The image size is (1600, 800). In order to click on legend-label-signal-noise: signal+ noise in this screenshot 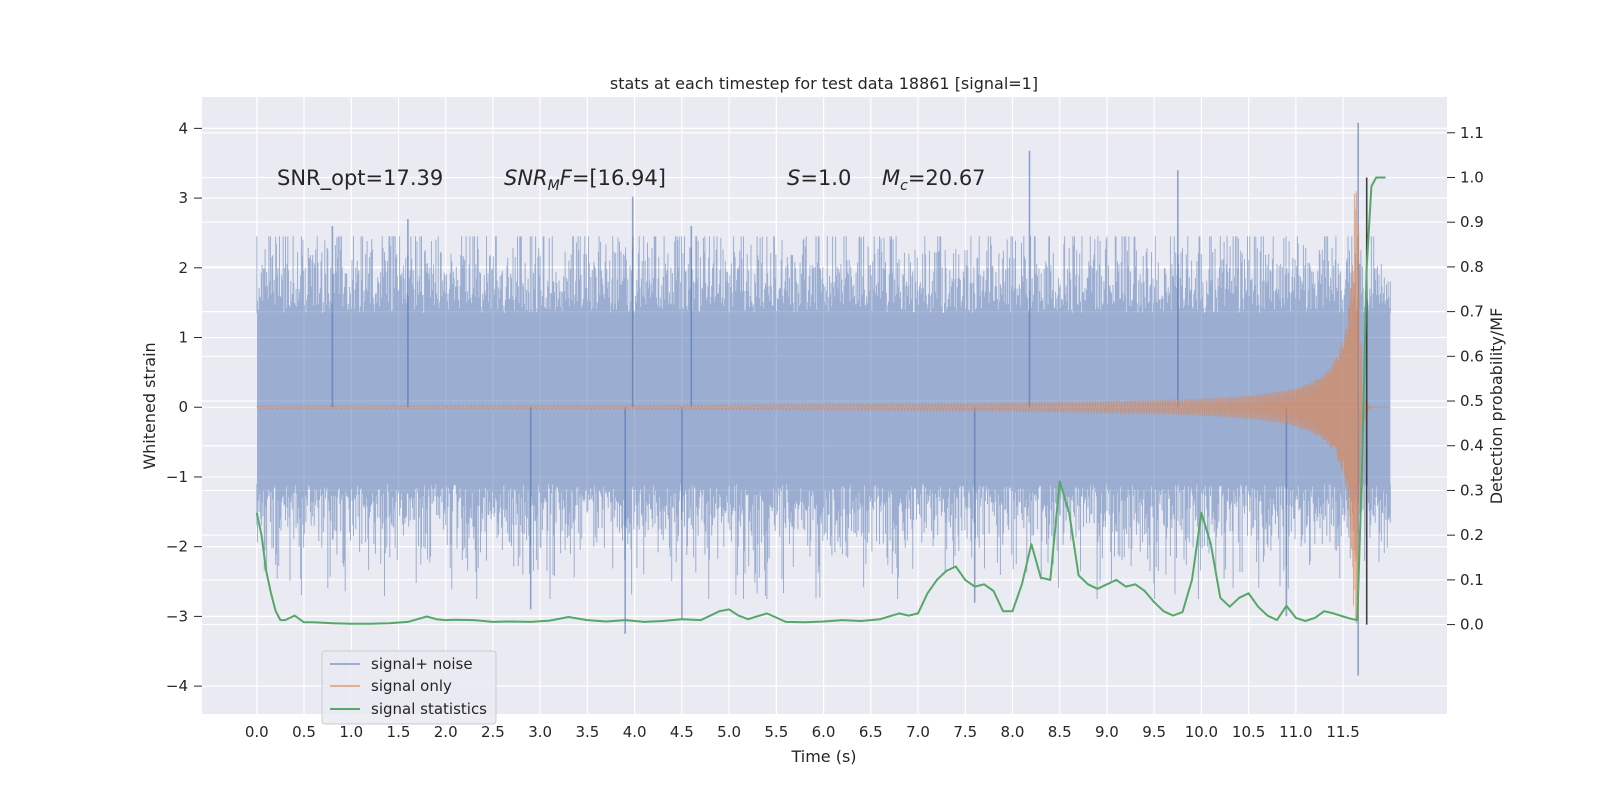, I will do `click(422, 664)`.